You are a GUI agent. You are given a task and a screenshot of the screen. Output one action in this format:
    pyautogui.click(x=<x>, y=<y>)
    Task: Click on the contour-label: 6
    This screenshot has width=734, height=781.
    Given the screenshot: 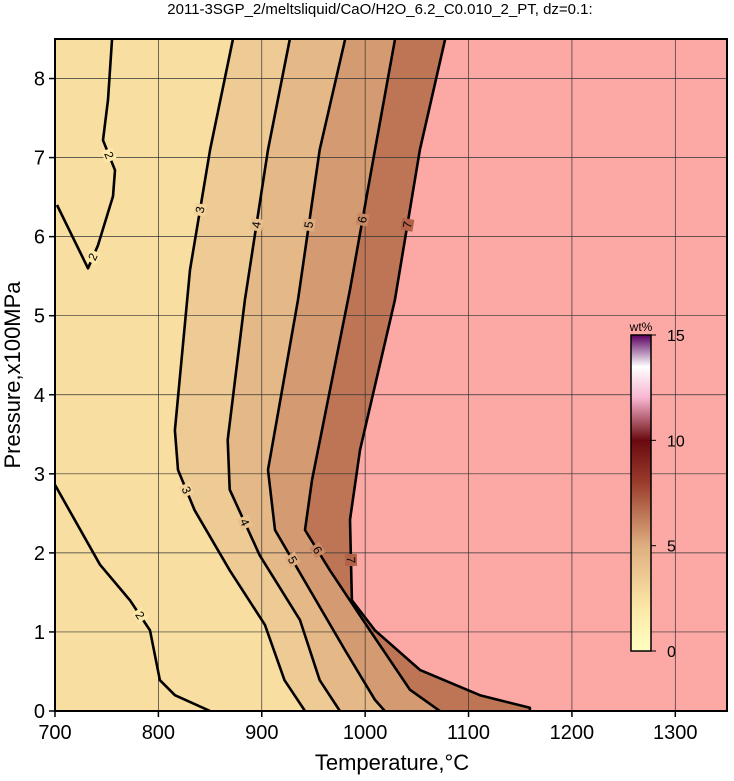 What is the action you would take?
    pyautogui.click(x=362, y=219)
    